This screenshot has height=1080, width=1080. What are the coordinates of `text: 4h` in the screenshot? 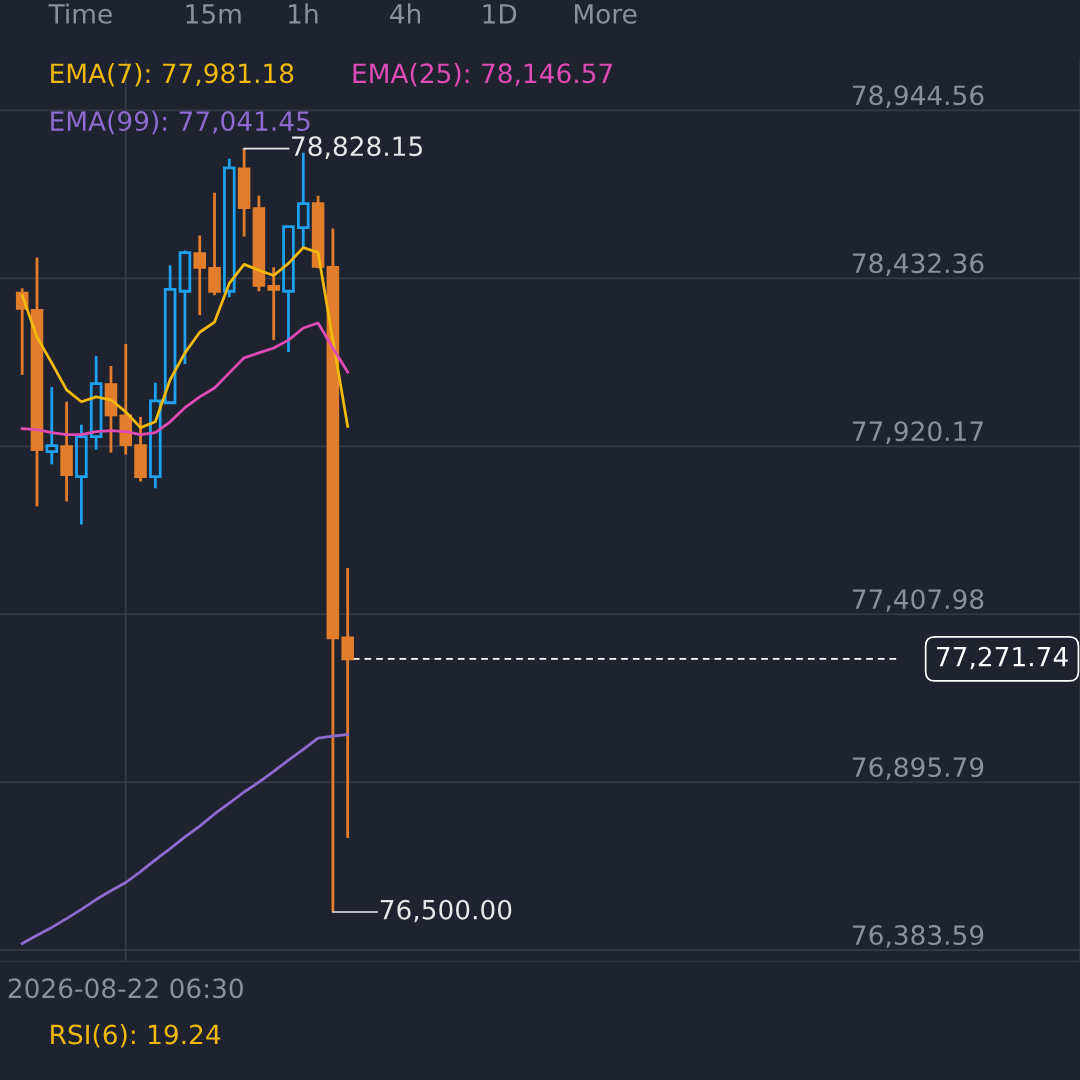 It's located at (405, 13).